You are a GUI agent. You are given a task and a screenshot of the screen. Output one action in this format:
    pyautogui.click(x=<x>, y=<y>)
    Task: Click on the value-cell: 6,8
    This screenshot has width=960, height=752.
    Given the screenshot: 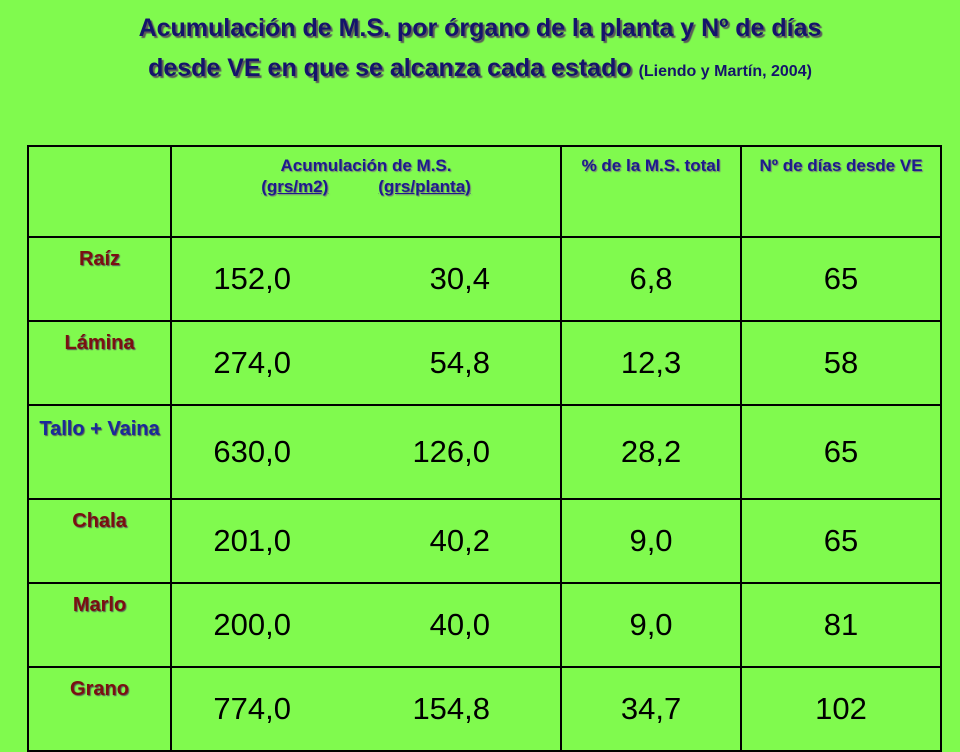 What is the action you would take?
    pyautogui.click(x=651, y=279)
    